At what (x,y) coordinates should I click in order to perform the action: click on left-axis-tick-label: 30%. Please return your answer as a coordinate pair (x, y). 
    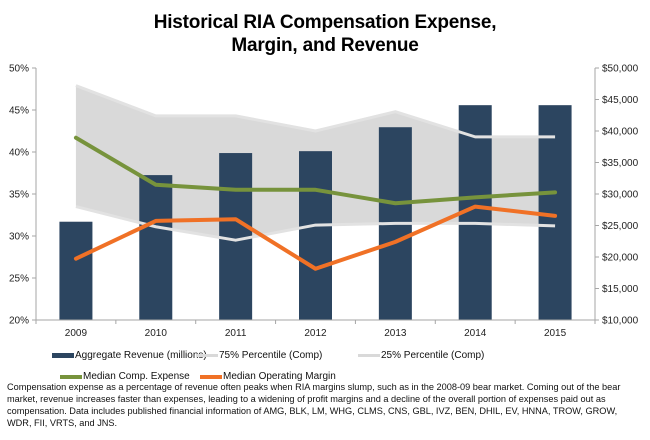
    Looking at the image, I should click on (19, 237).